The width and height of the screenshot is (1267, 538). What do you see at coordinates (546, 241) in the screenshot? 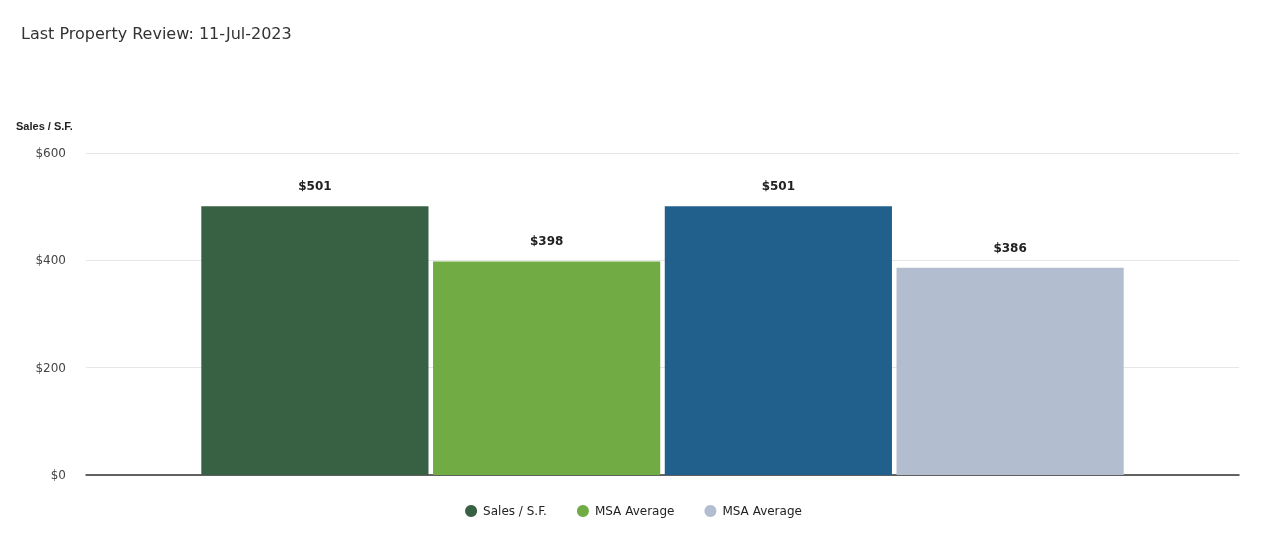
I see `data-label: $398` at bounding box center [546, 241].